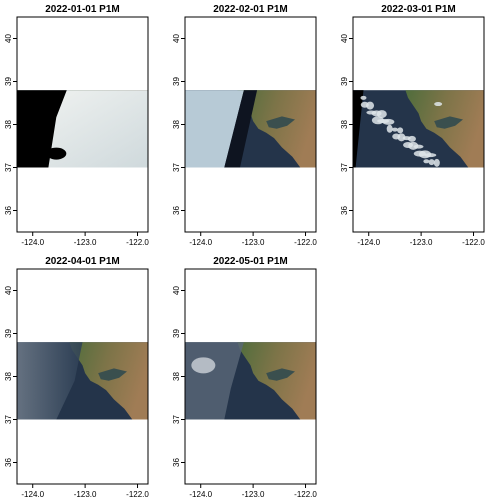 The width and height of the screenshot is (504, 504). What do you see at coordinates (82, 261) in the screenshot?
I see `panel-title: 2022-04-01 P1M` at bounding box center [82, 261].